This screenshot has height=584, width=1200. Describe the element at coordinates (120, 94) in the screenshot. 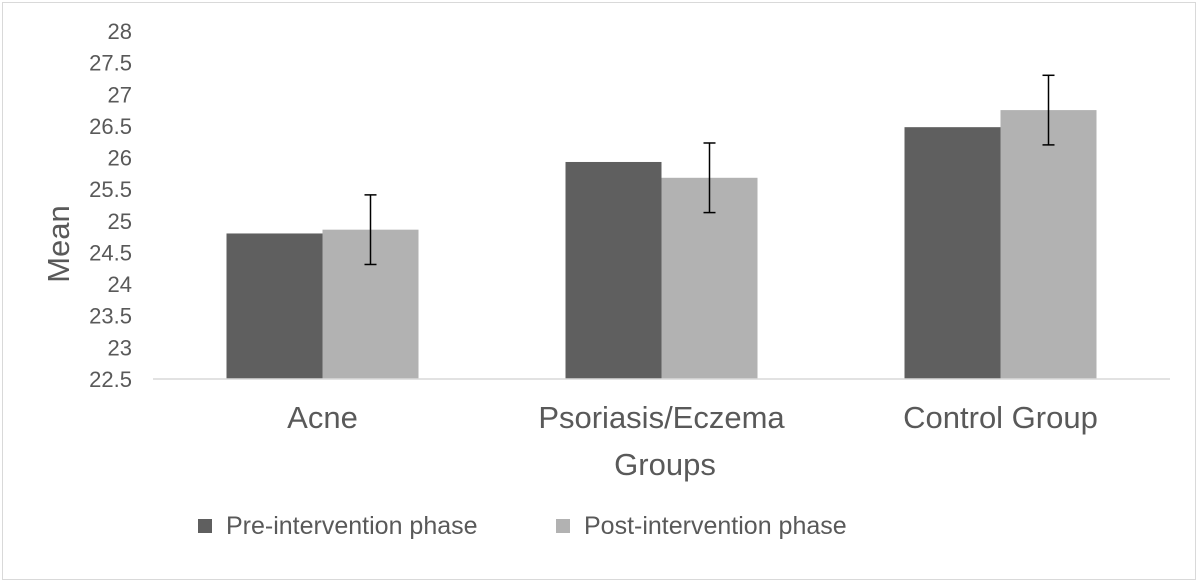

I see `y-tick-label: 27` at that location.